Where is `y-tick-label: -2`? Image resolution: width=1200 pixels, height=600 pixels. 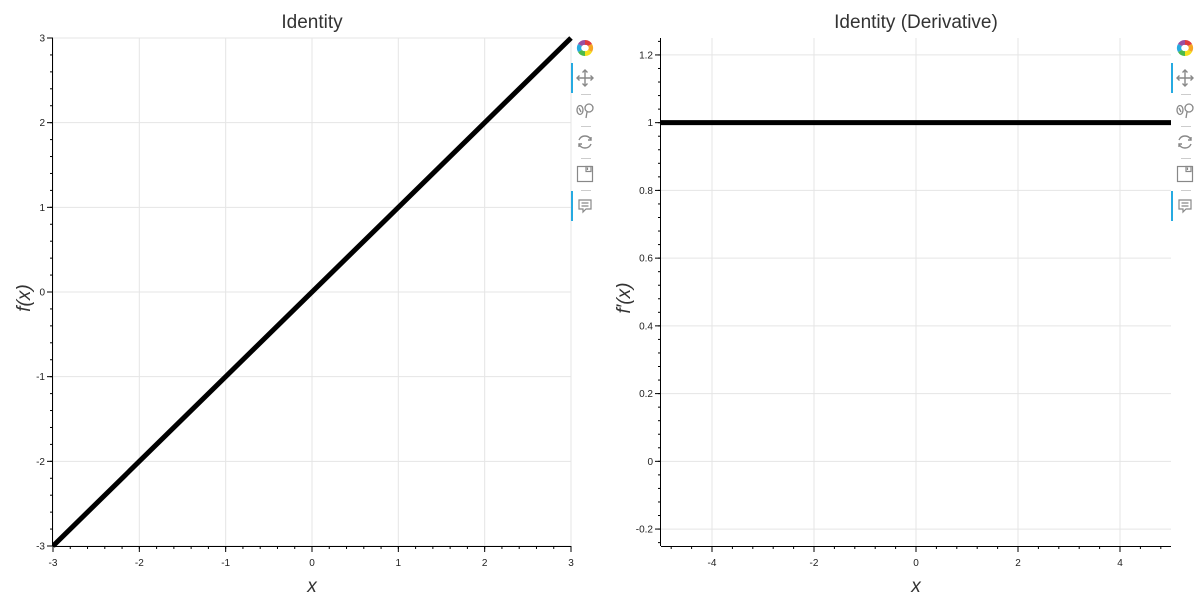
y-tick-label: -2 is located at coordinates (40, 462).